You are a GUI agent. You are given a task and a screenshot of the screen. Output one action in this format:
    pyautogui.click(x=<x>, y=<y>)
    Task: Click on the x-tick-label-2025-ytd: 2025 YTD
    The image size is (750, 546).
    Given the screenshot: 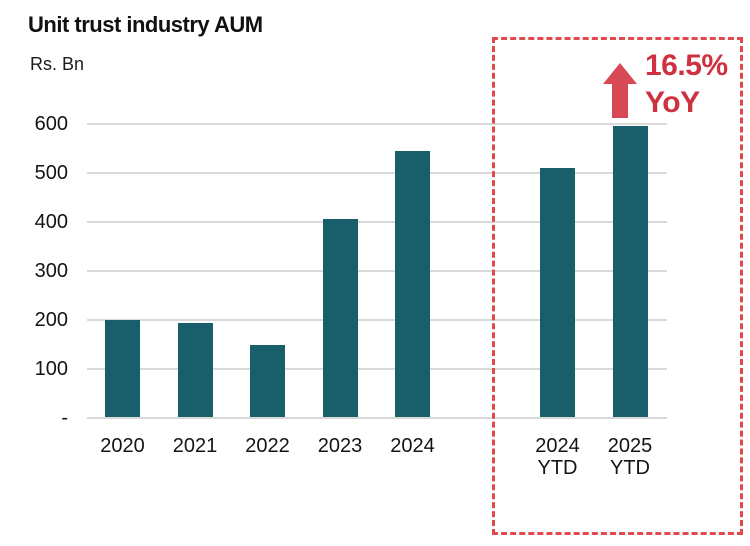 What is the action you would take?
    pyautogui.click(x=630, y=457)
    